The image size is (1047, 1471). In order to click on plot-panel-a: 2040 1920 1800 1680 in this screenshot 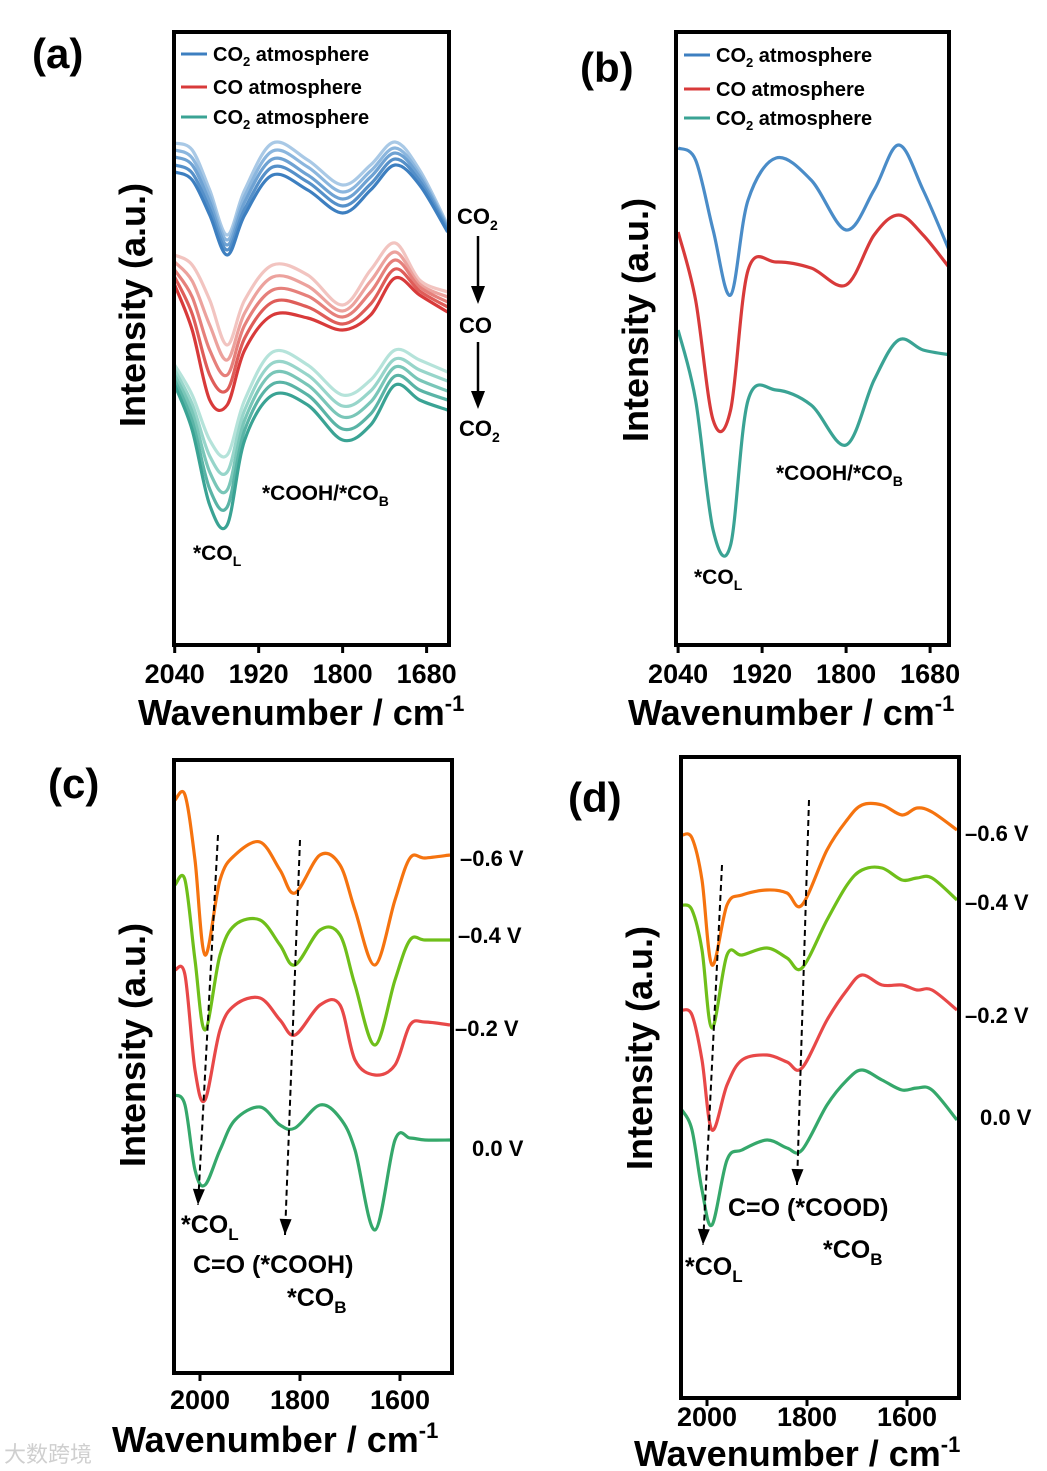, I will do `click(301, 359)`.